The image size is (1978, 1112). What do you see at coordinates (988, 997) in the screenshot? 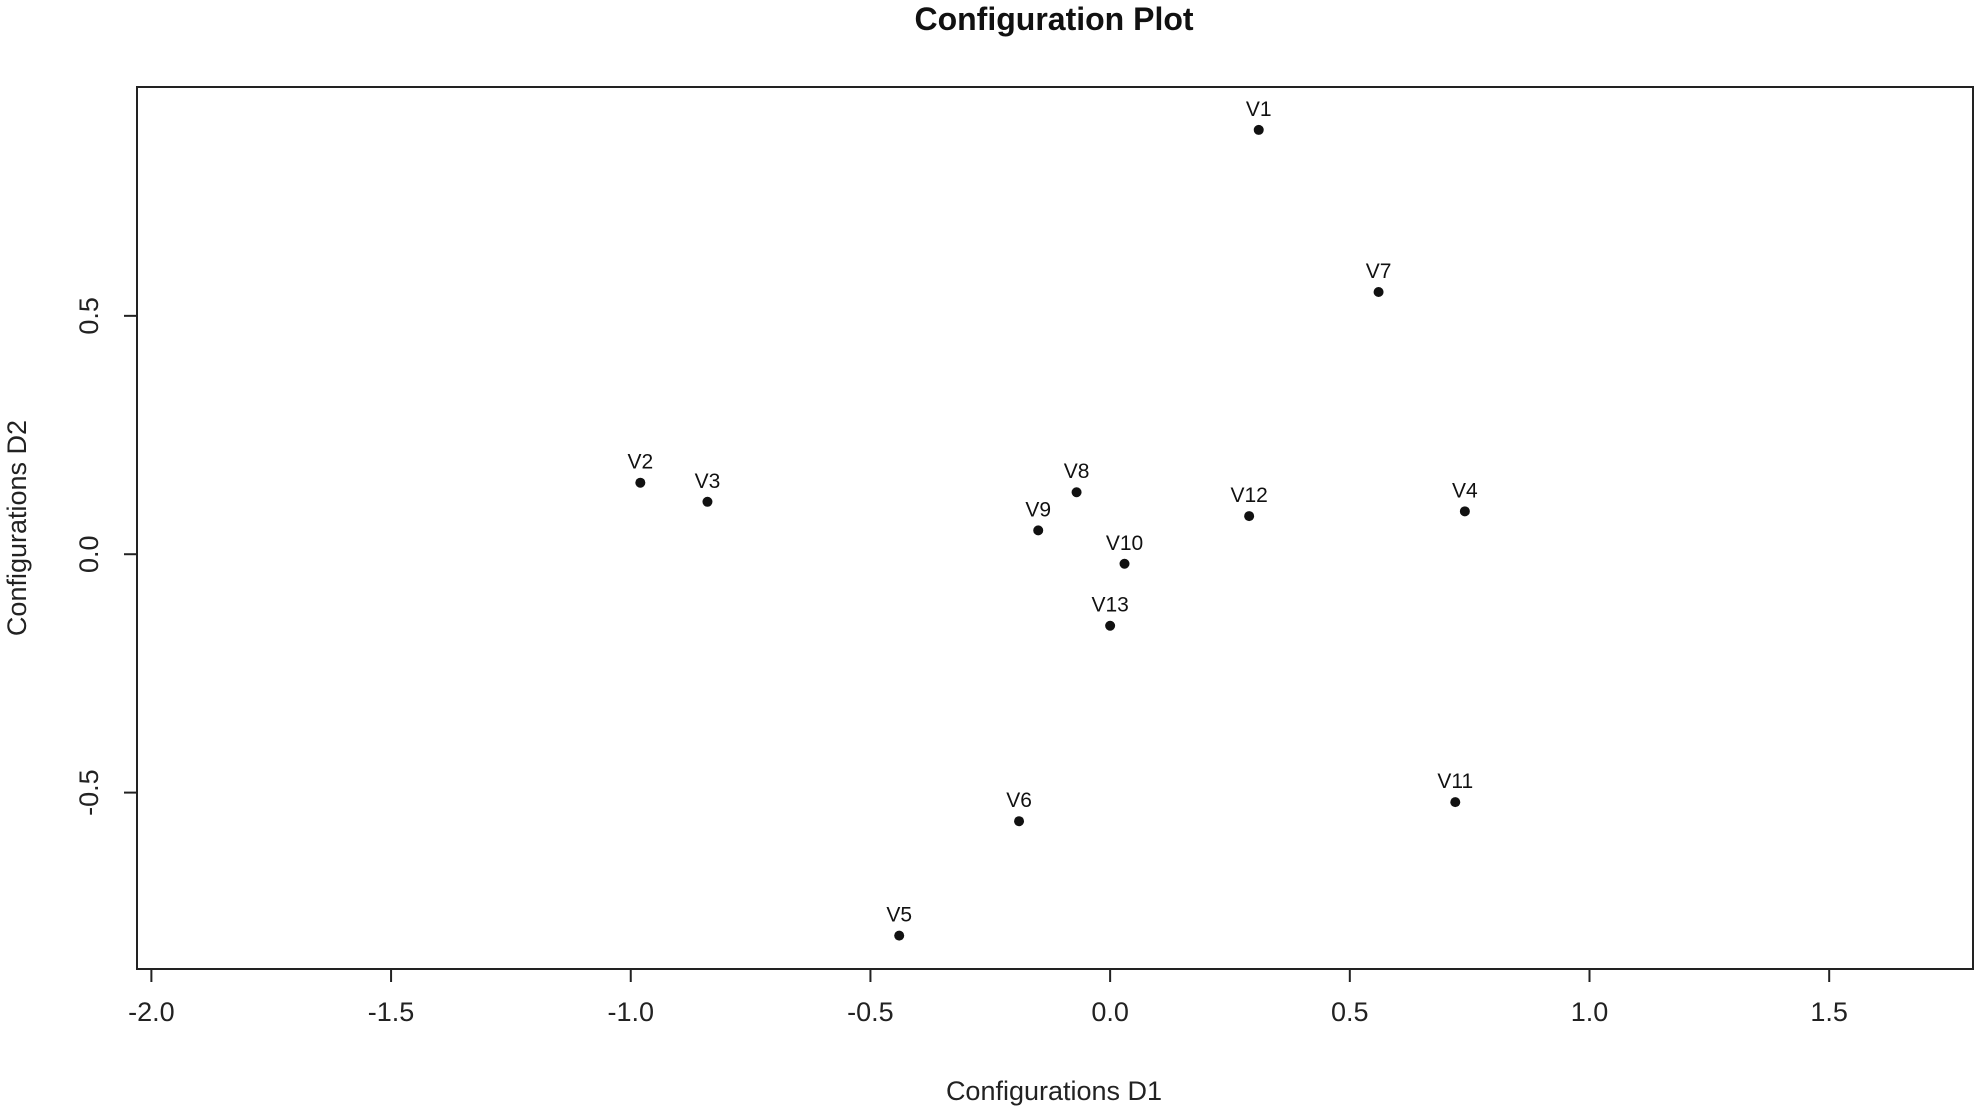
I see `x-axis: -2.0 -1.5 -1.0 -0.5 0.0 0.5 1.0 1.5` at bounding box center [988, 997].